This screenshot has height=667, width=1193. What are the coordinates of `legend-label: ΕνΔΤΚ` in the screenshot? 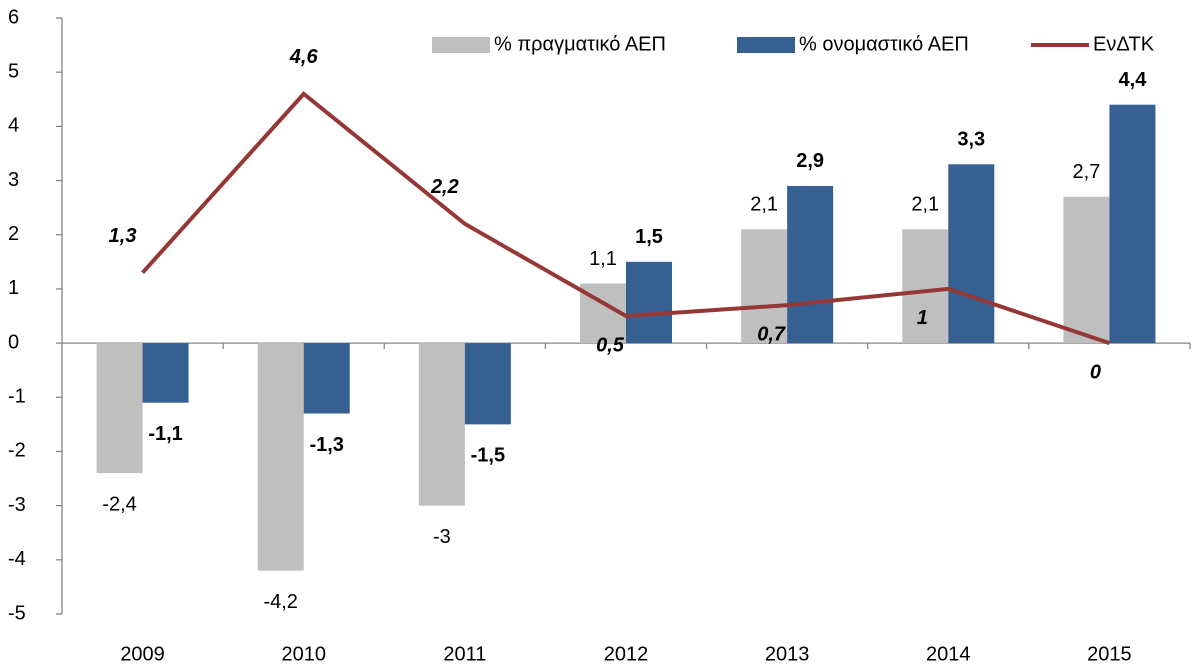 It's located at (1124, 44).